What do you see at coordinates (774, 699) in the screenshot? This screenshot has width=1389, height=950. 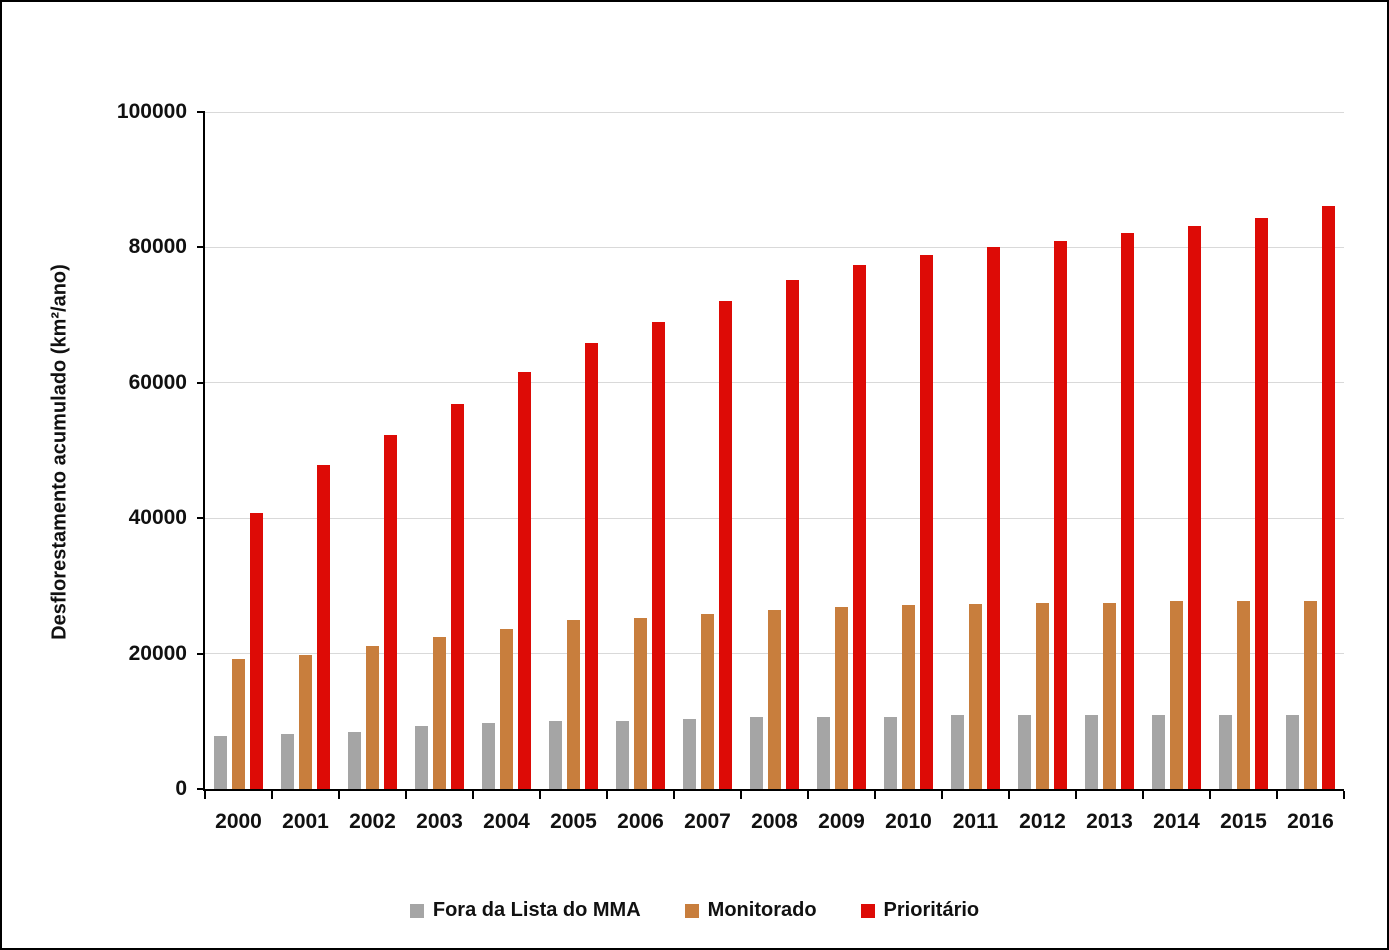 I see `bar-monitorado-2008` at bounding box center [774, 699].